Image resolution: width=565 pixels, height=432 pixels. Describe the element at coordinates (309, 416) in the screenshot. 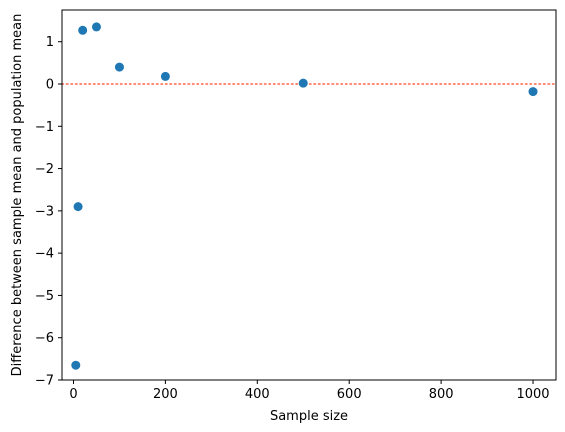

I see `x-axis-label: Sample size` at that location.